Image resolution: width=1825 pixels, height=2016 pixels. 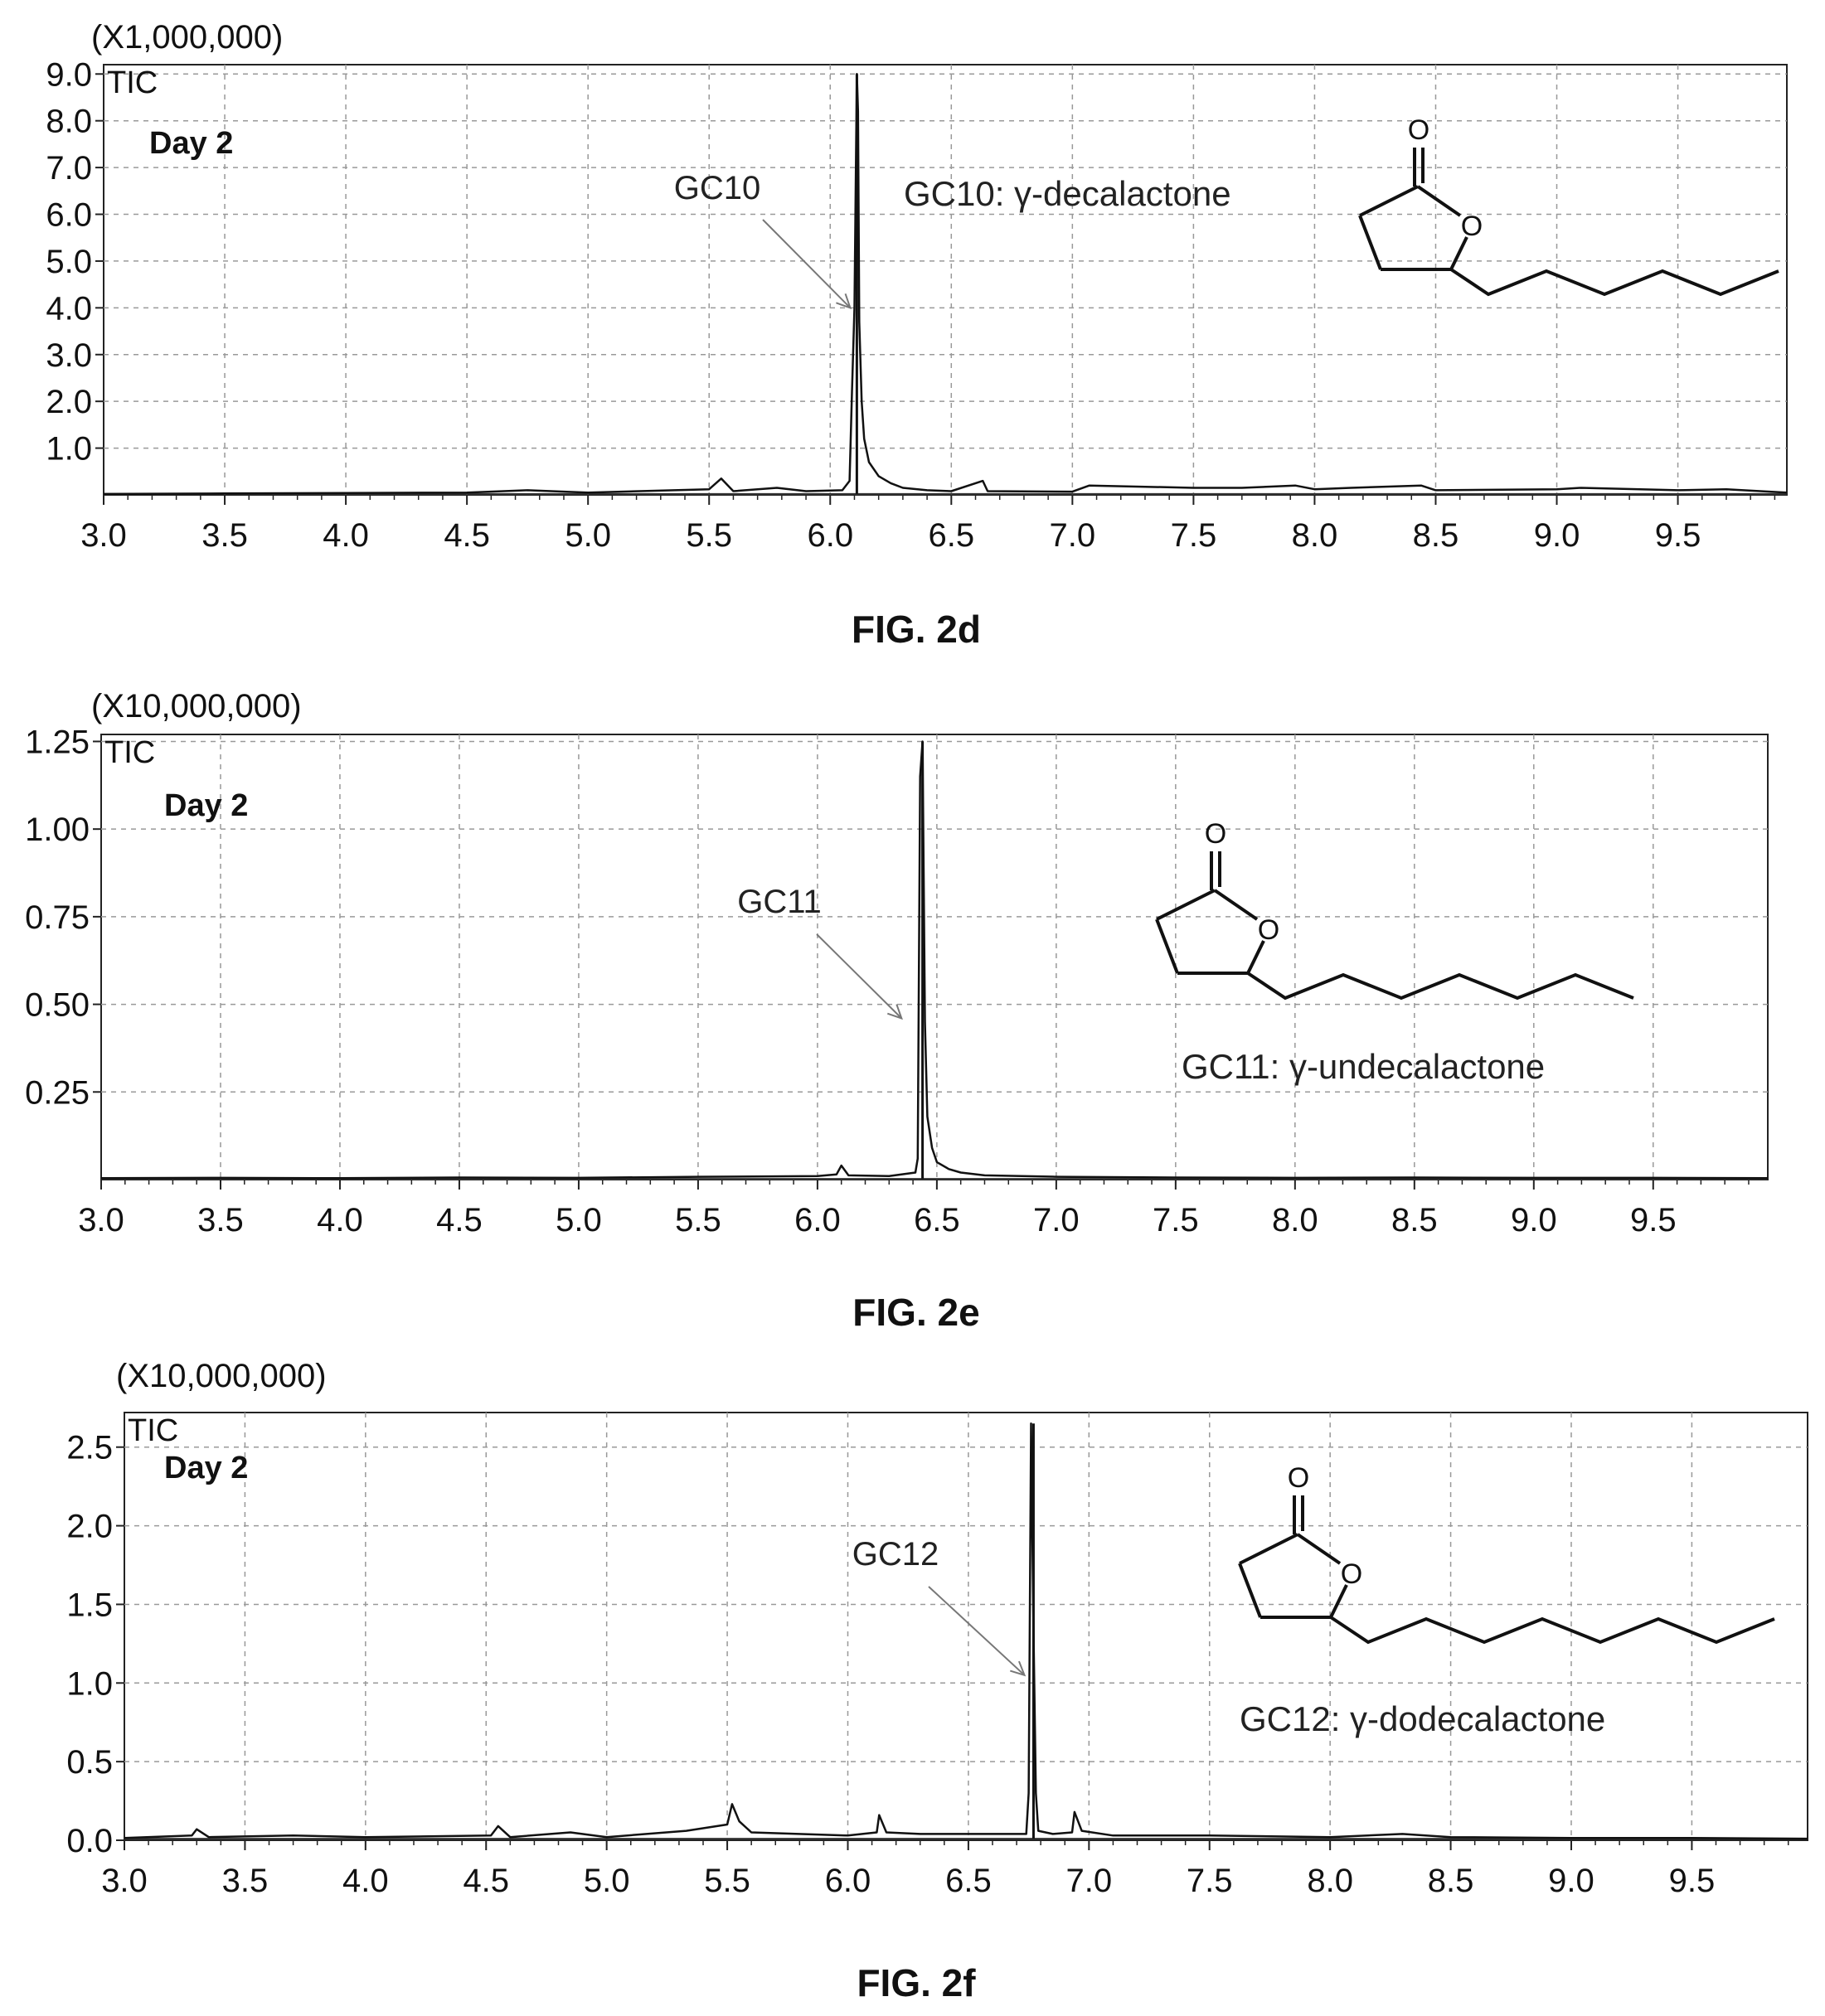 I want to click on figure-caption: FIG. 2e, so click(x=915, y=1312).